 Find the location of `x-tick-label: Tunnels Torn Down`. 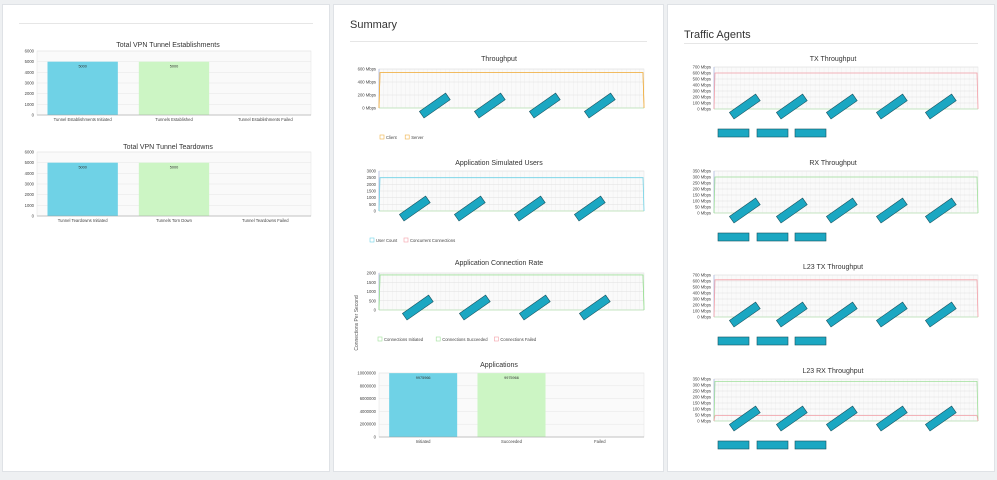

x-tick-label: Tunnels Torn Down is located at coordinates (174, 220).